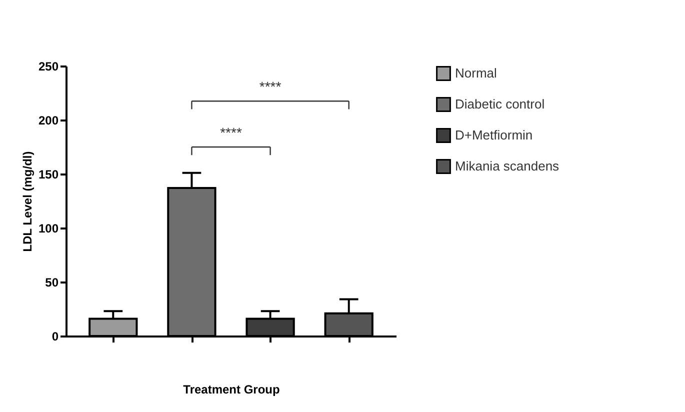  I want to click on legend-label: Diabetic control, so click(500, 104).